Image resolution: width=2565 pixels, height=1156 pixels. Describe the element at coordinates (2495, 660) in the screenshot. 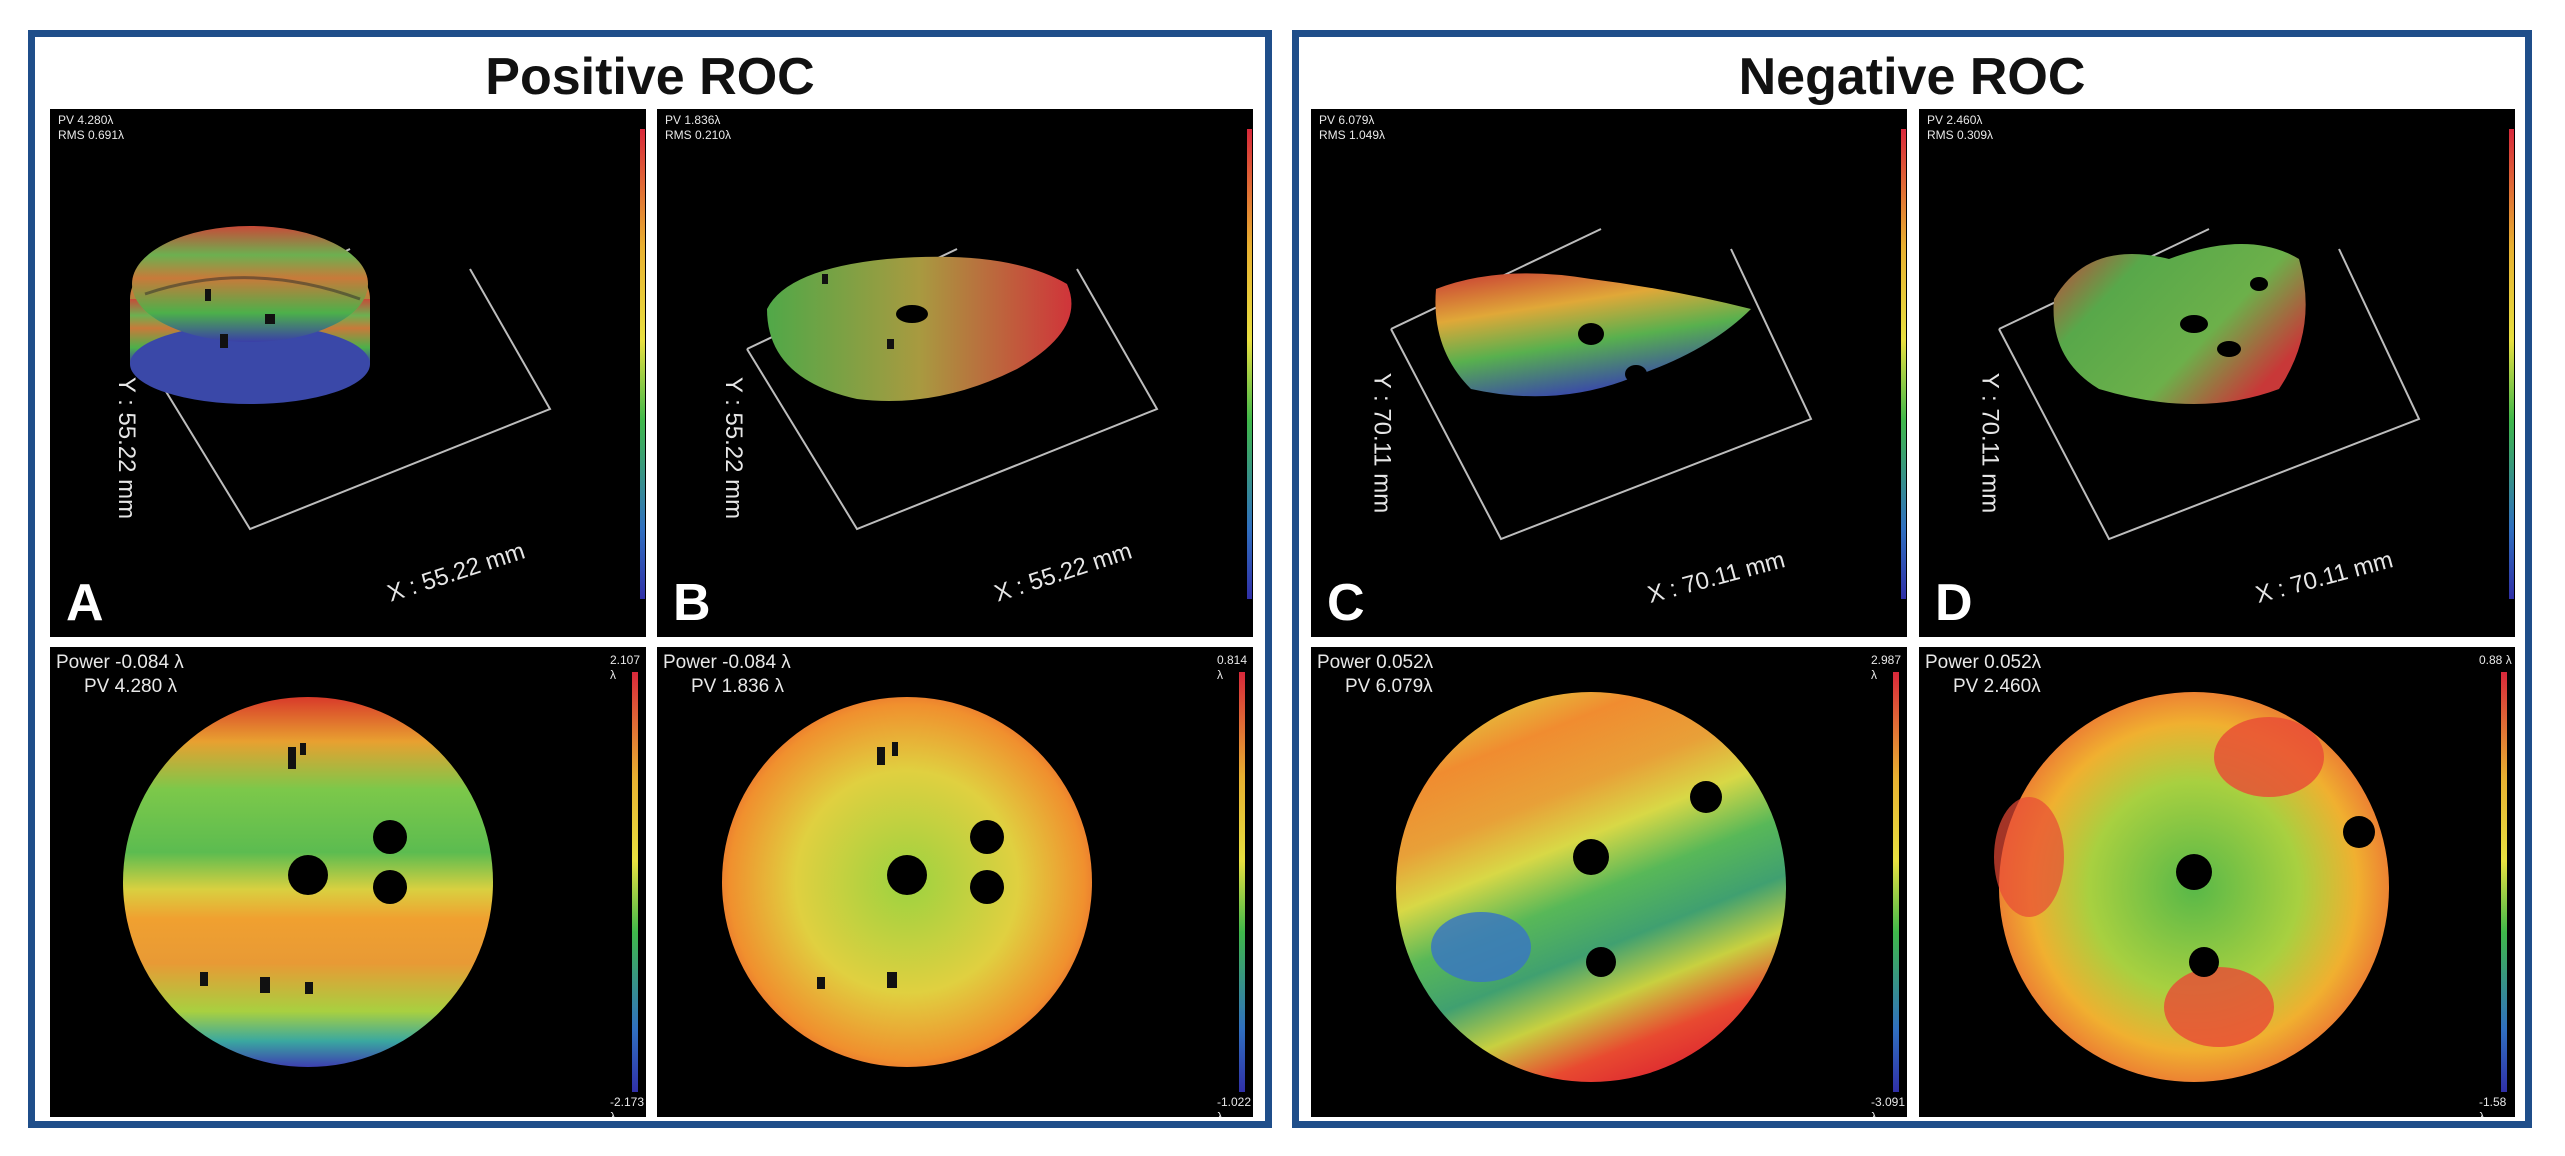

I see `scale-max: 0.88 λ` at that location.